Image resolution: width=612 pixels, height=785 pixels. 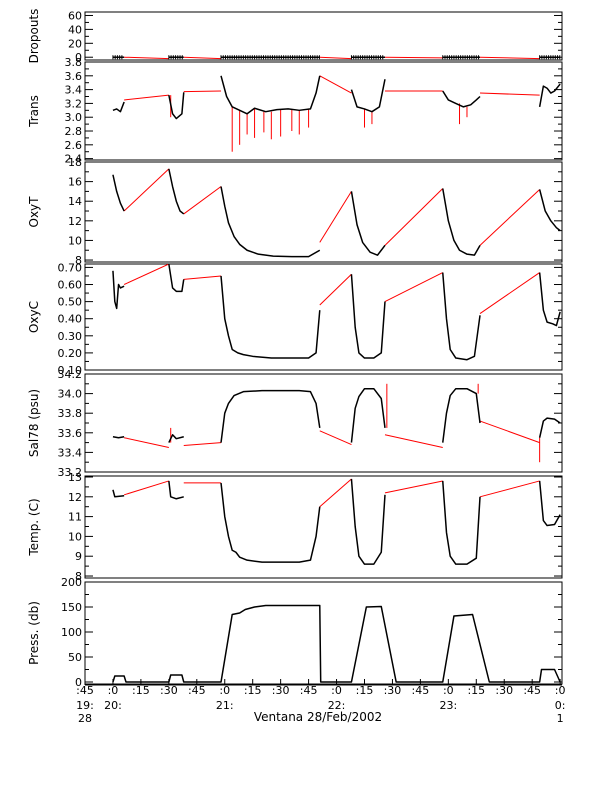 What do you see at coordinates (70, 452) in the screenshot?
I see `y-tick-label: 33.4` at bounding box center [70, 452].